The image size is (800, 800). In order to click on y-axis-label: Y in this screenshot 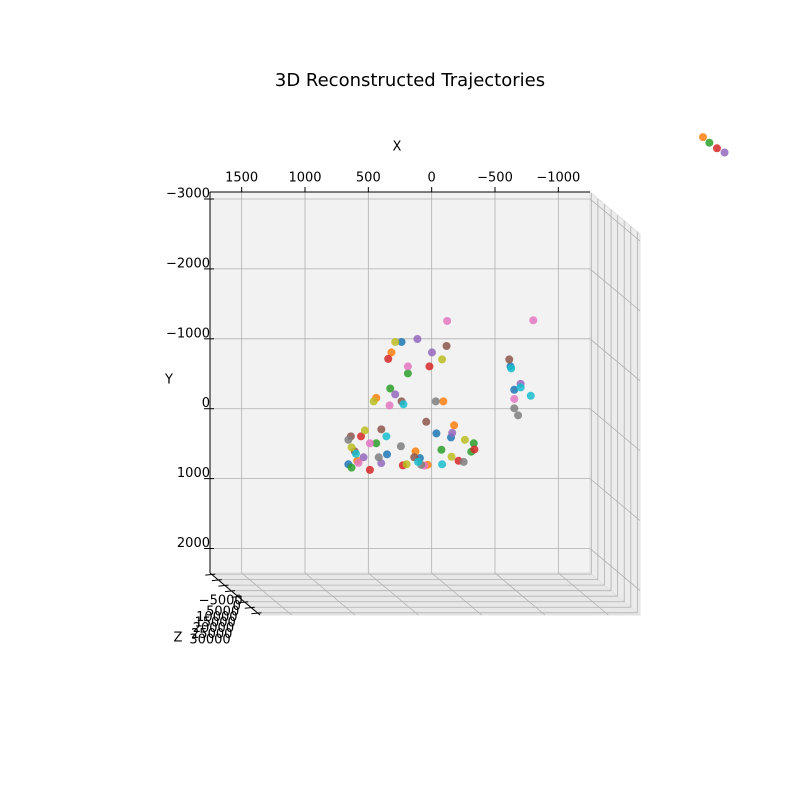, I will do `click(168, 380)`.